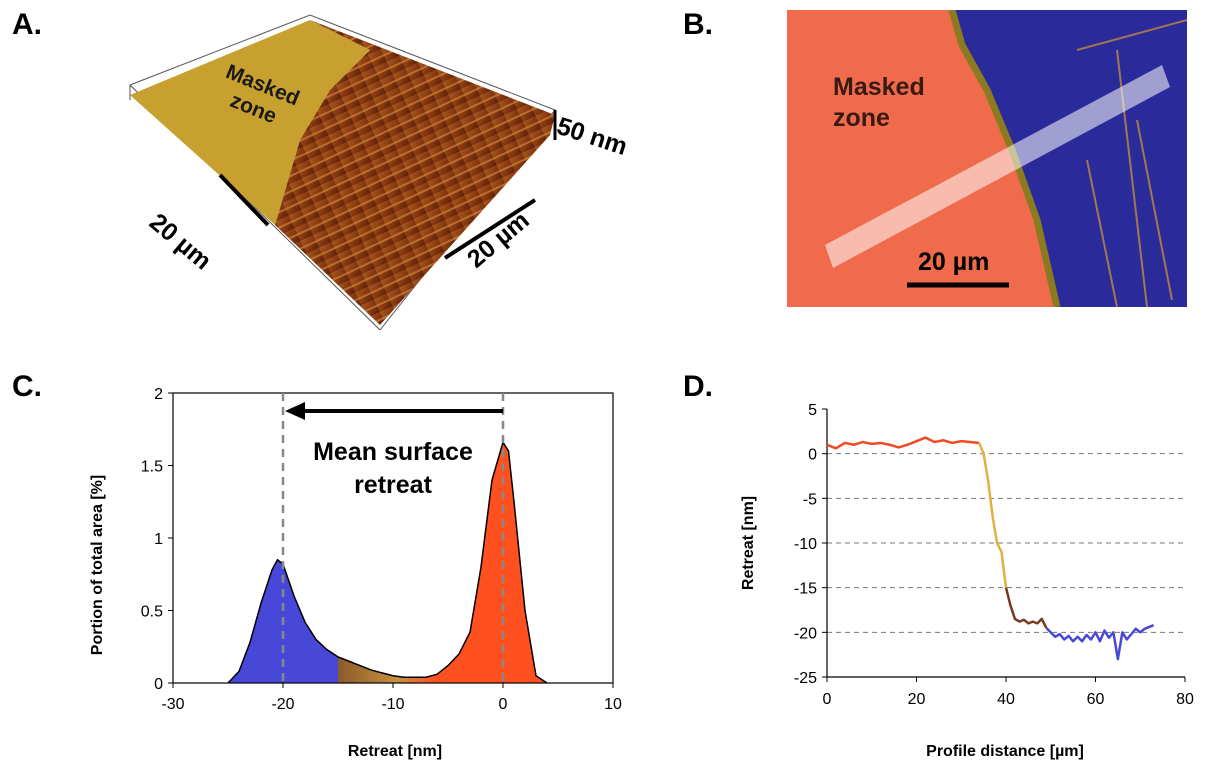 Image resolution: width=1208 pixels, height=769 pixels. What do you see at coordinates (805, 589) in the screenshot?
I see `prof-ytick-label: -15` at bounding box center [805, 589].